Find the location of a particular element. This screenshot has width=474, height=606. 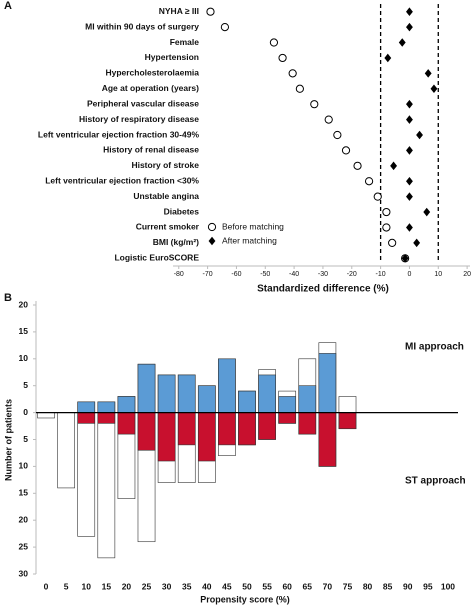

y-tick-label: History of stroke is located at coordinates (165, 165).